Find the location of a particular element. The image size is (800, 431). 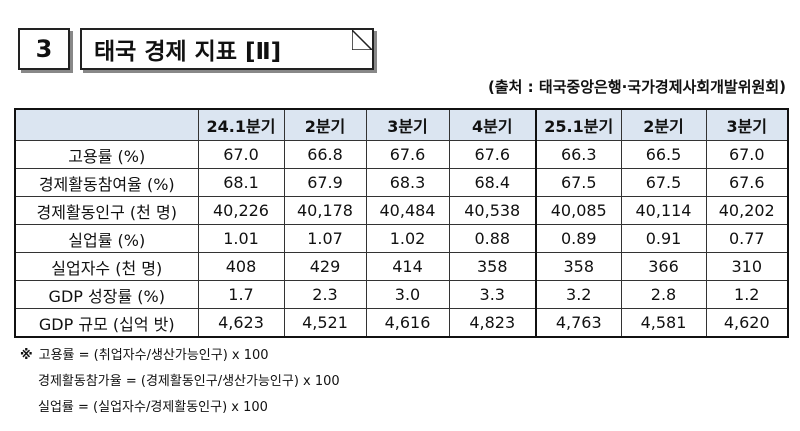

section-number: 3 is located at coordinates (44, 49).